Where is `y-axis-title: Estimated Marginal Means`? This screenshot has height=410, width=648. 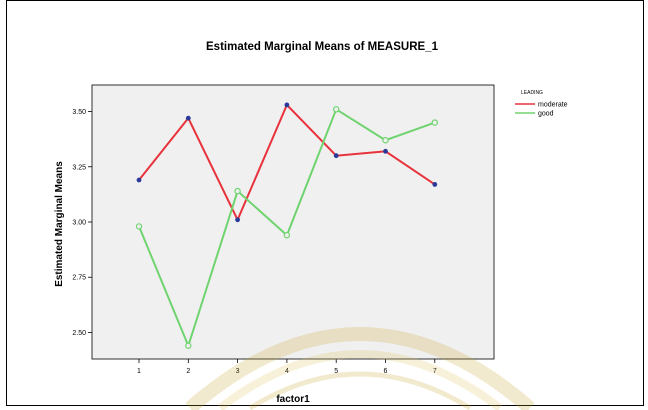 y-axis-title: Estimated Marginal Means is located at coordinates (59, 224).